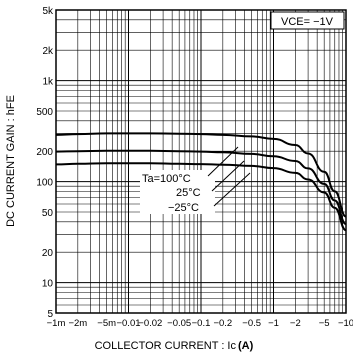 Image resolution: width=353 pixels, height=358 pixels. Describe the element at coordinates (48, 82) in the screenshot. I see `y-tick-label: 1k` at that location.